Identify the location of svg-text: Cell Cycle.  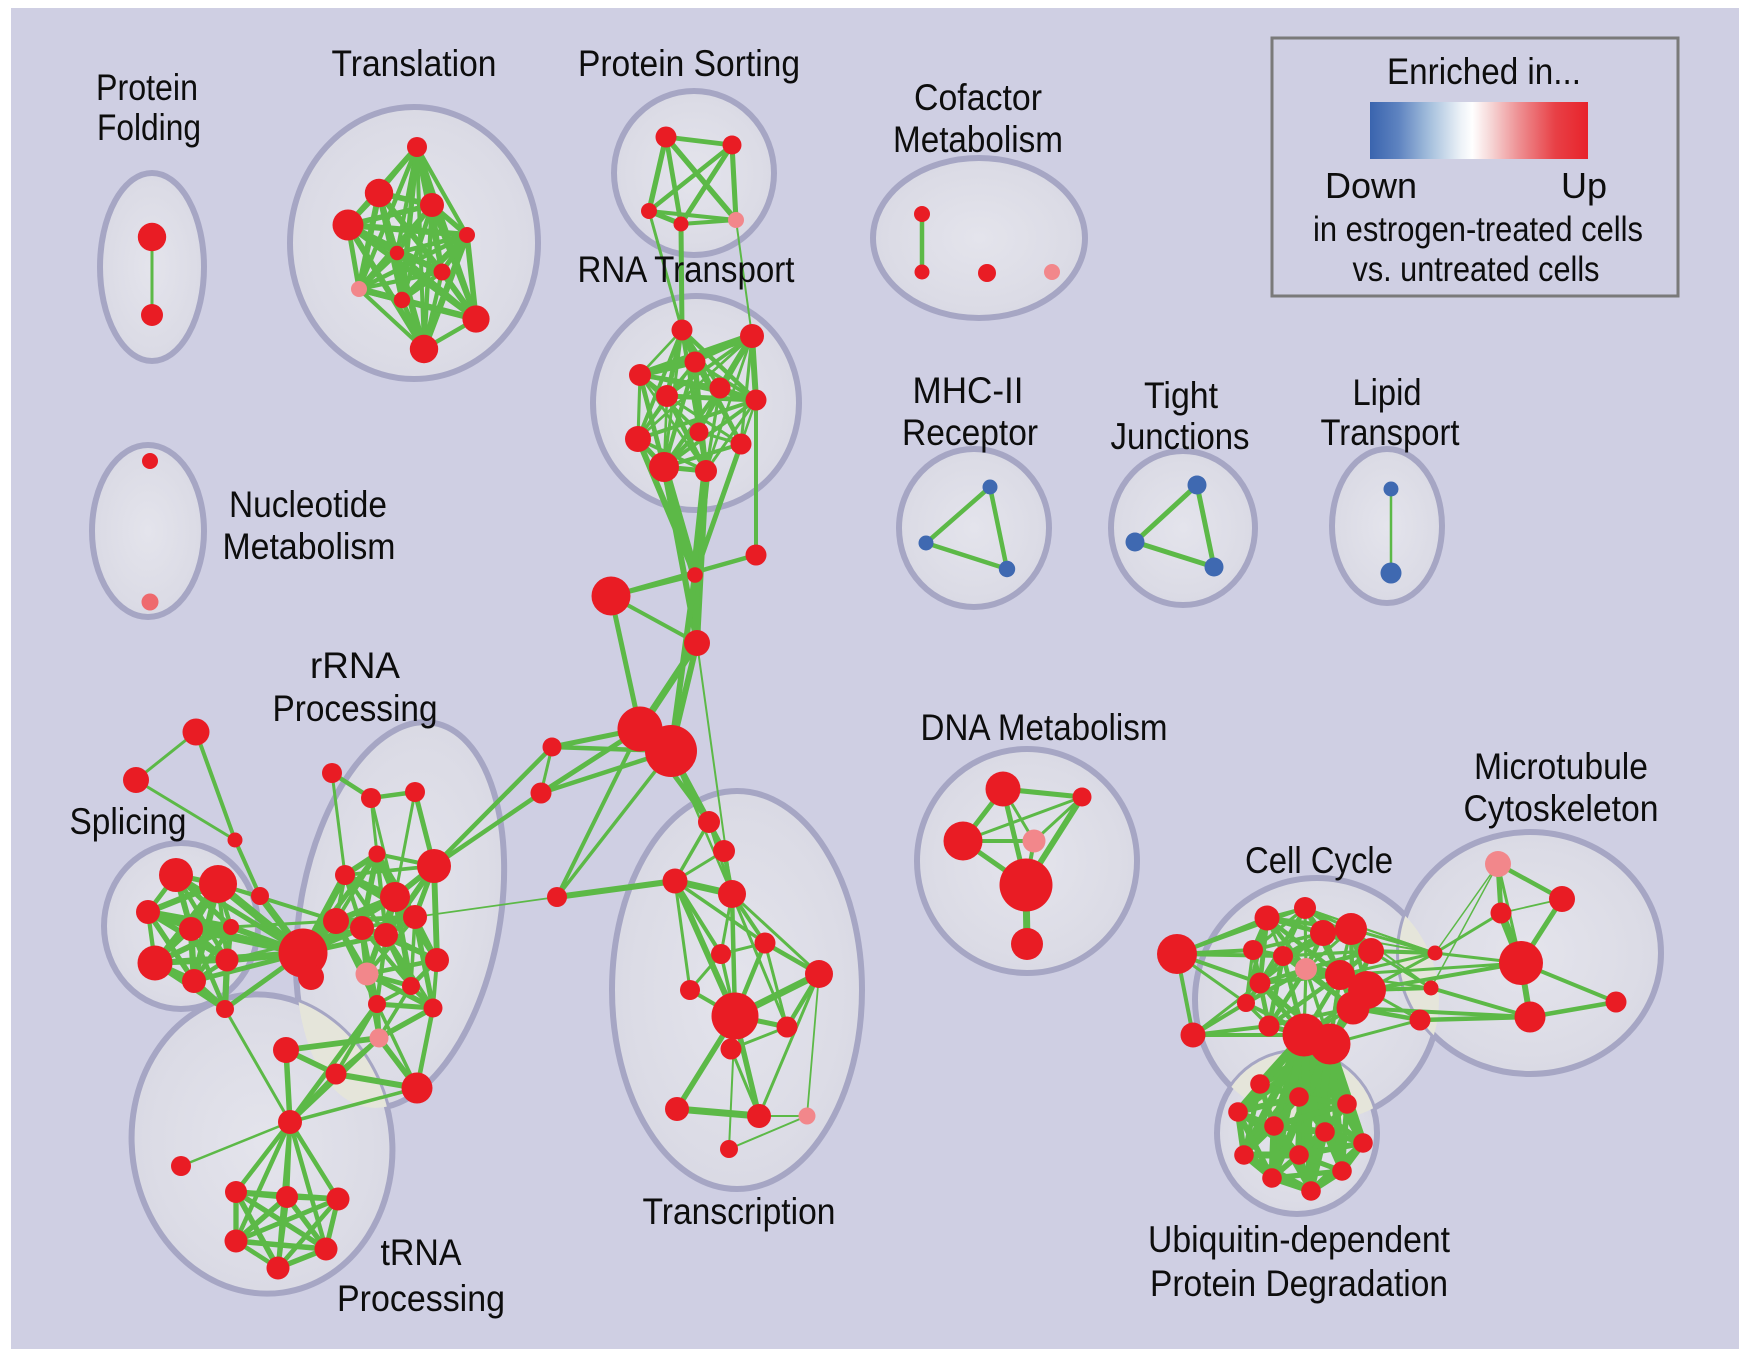
(1319, 860).